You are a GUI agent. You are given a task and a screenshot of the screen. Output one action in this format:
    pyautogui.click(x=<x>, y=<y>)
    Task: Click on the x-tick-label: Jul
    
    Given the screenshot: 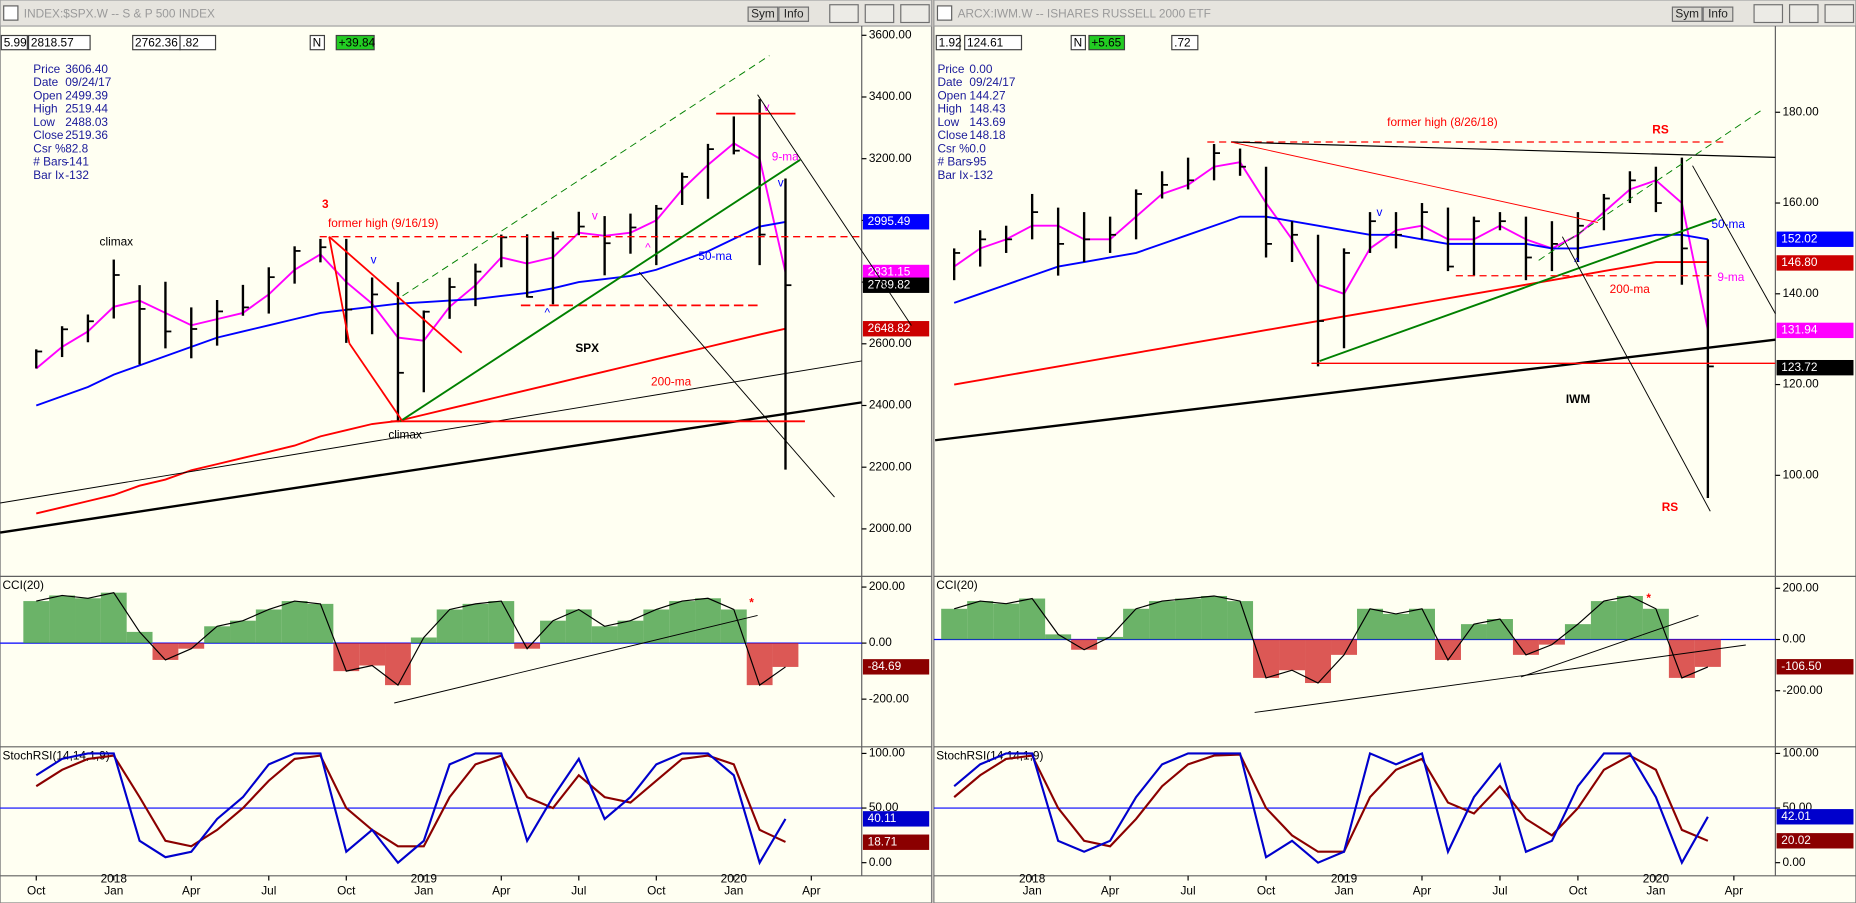 What is the action you would take?
    pyautogui.click(x=578, y=890)
    